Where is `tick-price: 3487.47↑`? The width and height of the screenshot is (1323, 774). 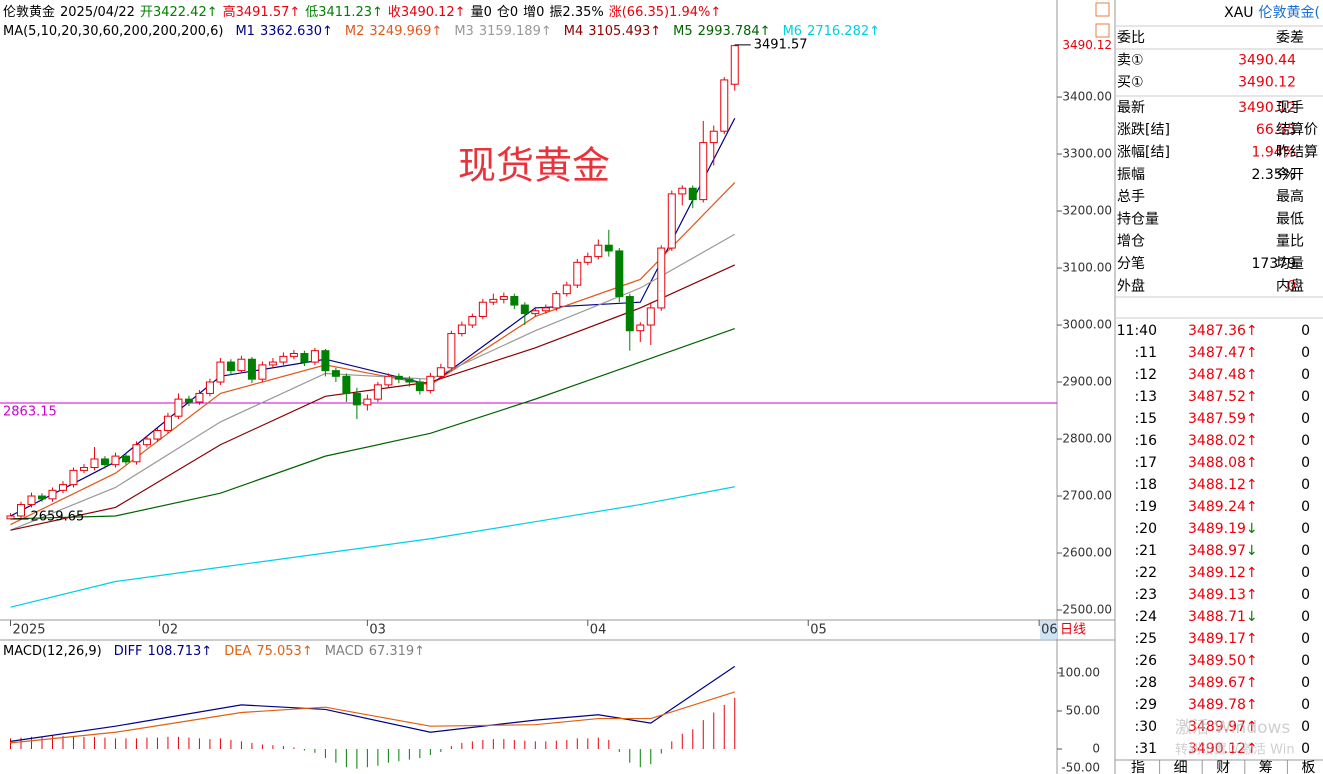
tick-price: 3487.47↑ is located at coordinates (1223, 353).